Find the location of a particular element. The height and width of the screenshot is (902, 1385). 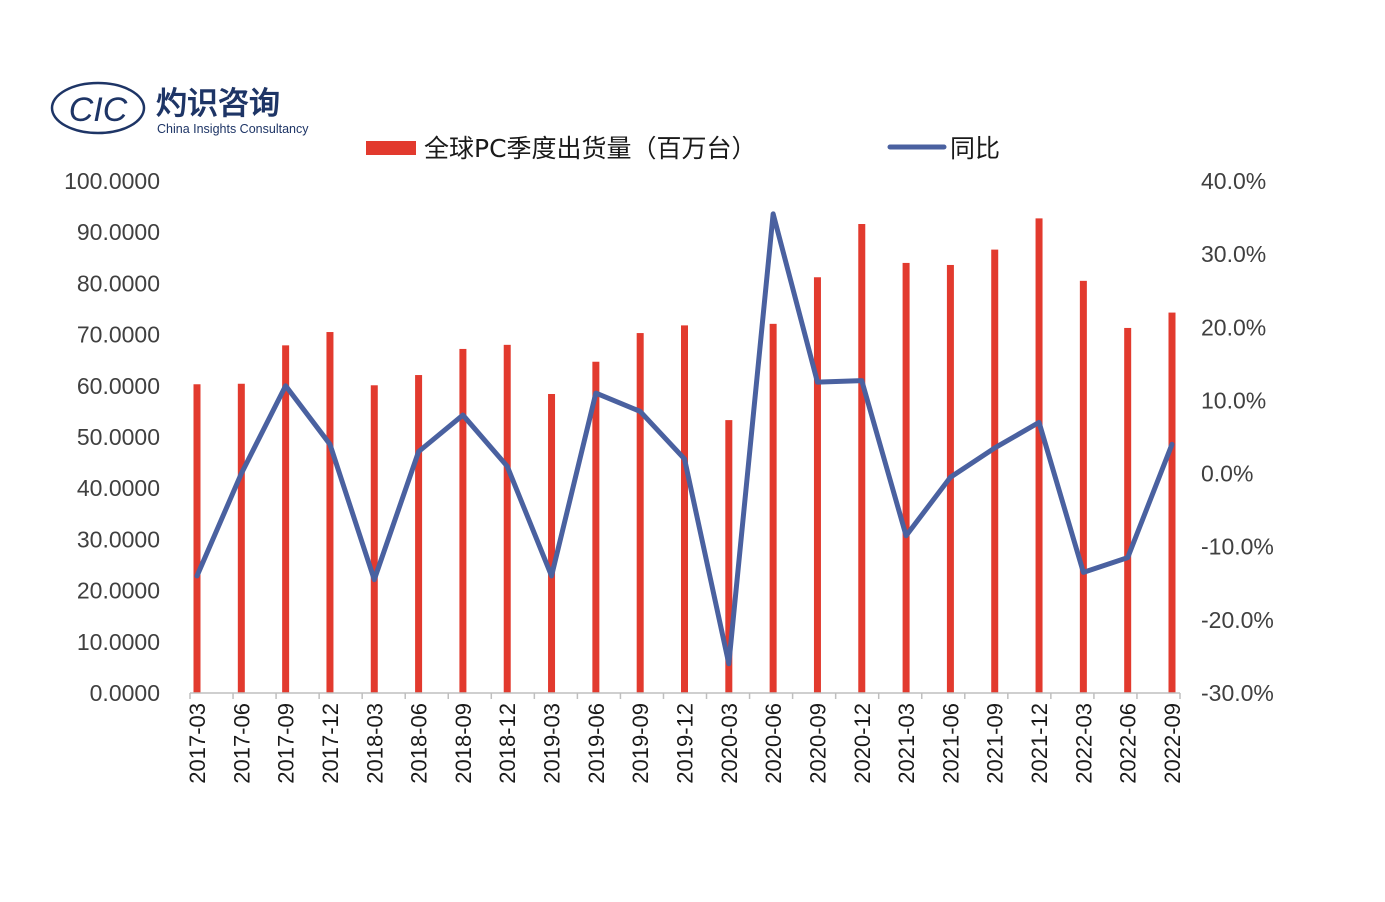

legend-bar-swatch is located at coordinates (391, 148).